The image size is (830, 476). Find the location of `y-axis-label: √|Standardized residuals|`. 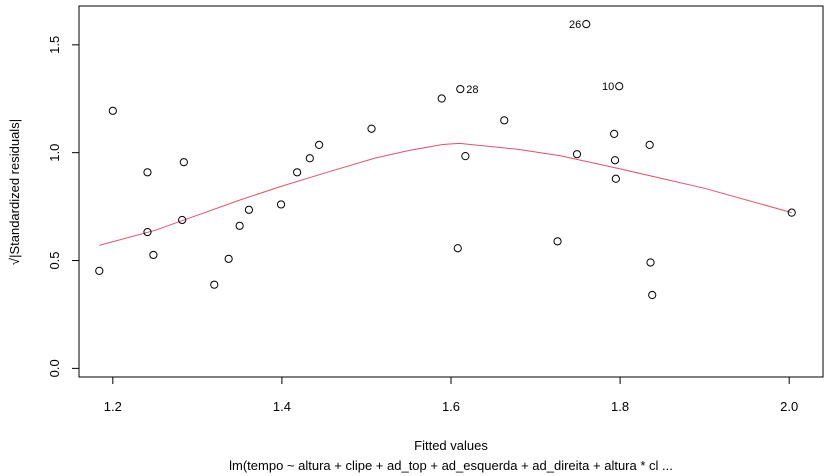

y-axis-label: √|Standardized residuals| is located at coordinates (14, 192).